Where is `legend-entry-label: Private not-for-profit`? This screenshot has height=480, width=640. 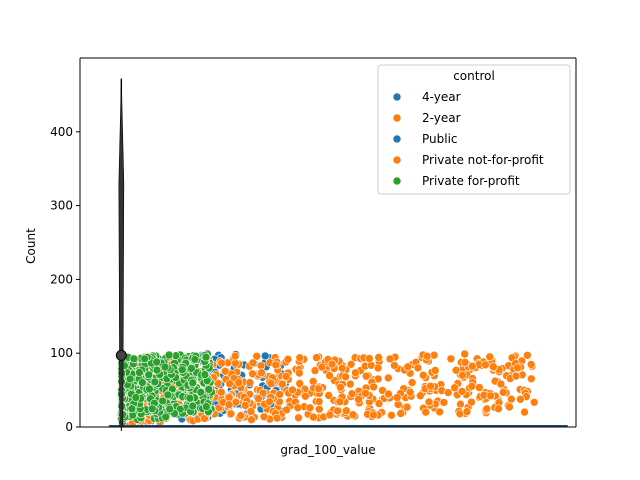 legend-entry-label: Private not-for-profit is located at coordinates (483, 160).